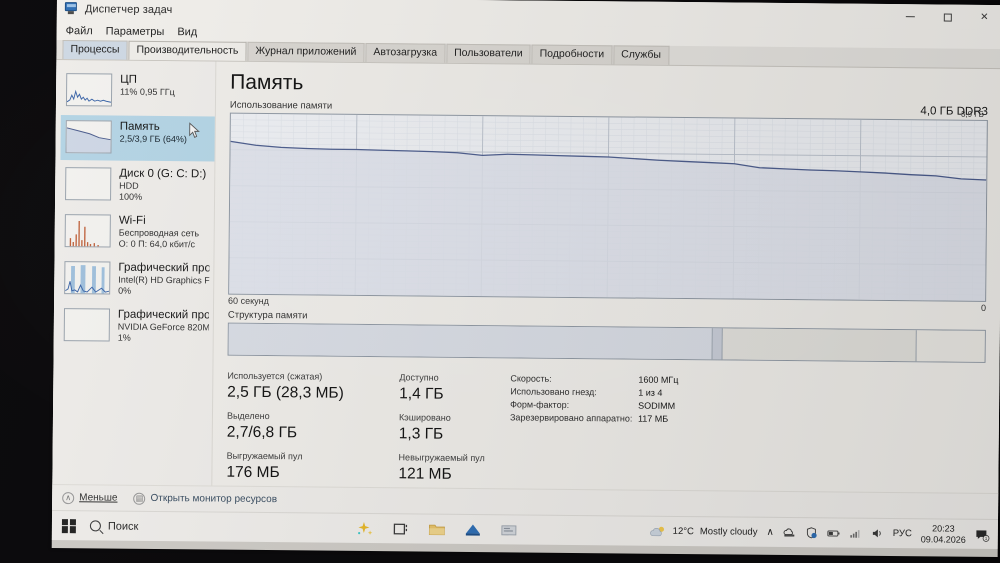 The height and width of the screenshot is (563, 1000). I want to click on volume-icon, so click(877, 533).